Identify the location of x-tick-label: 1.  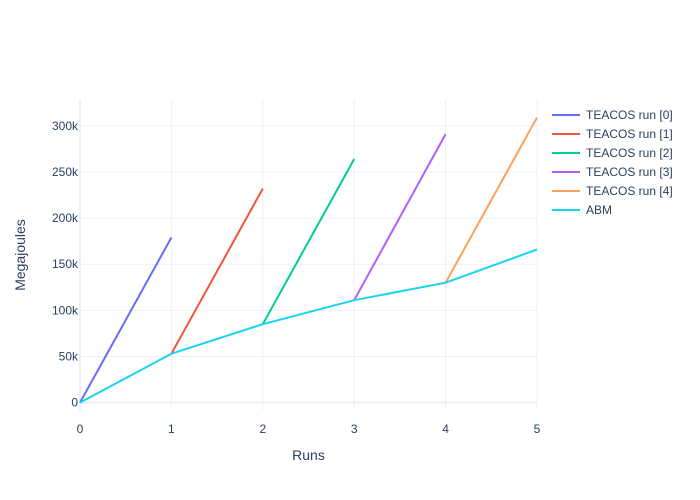
(171, 429).